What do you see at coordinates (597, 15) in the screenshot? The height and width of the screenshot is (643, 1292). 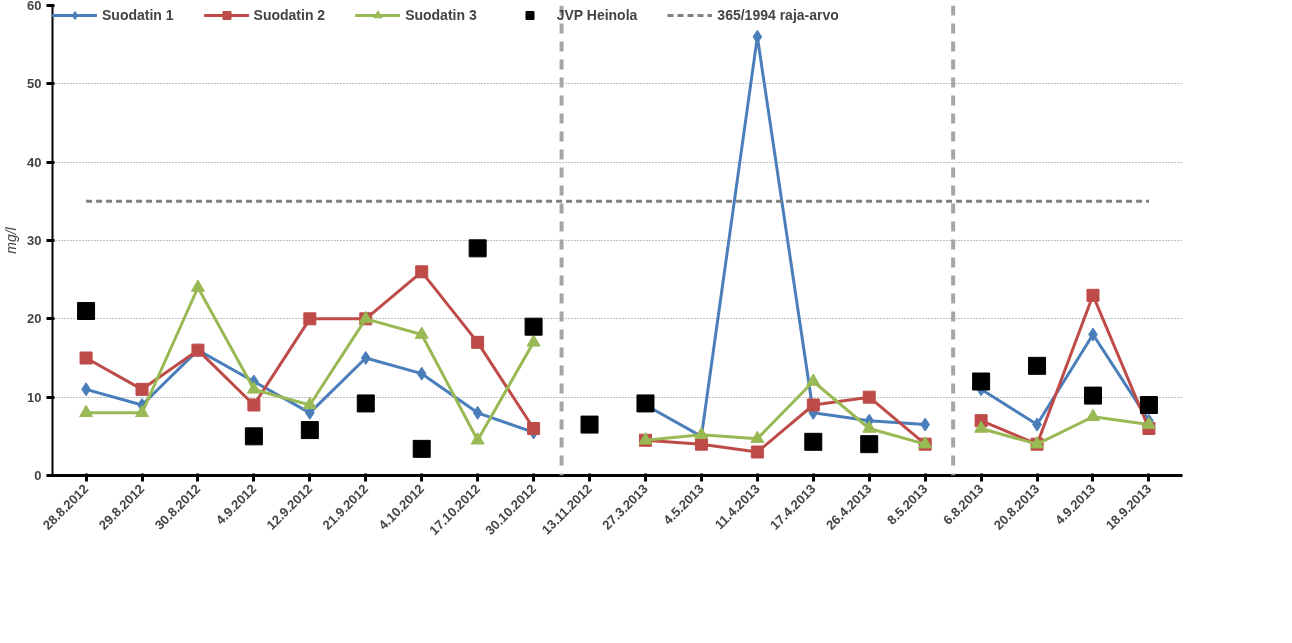 I see `legend-label: JVP Heinola` at bounding box center [597, 15].